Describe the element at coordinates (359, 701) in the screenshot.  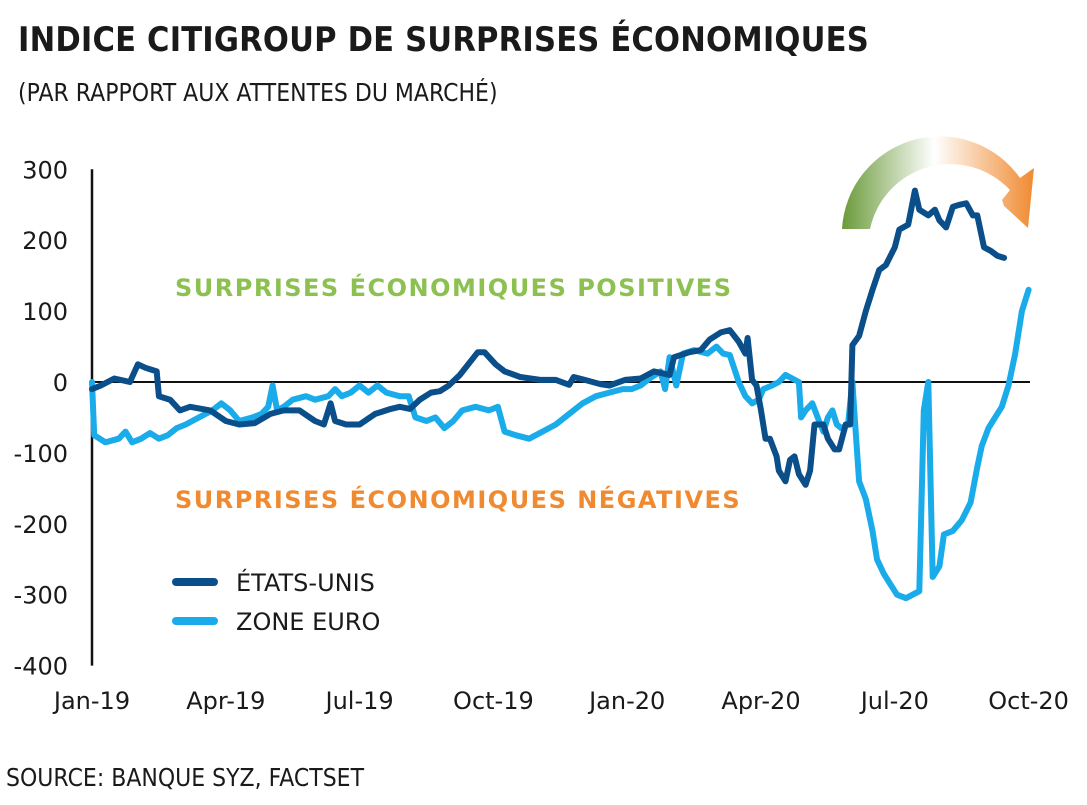
I see `x-tick-label: Jul-19` at that location.